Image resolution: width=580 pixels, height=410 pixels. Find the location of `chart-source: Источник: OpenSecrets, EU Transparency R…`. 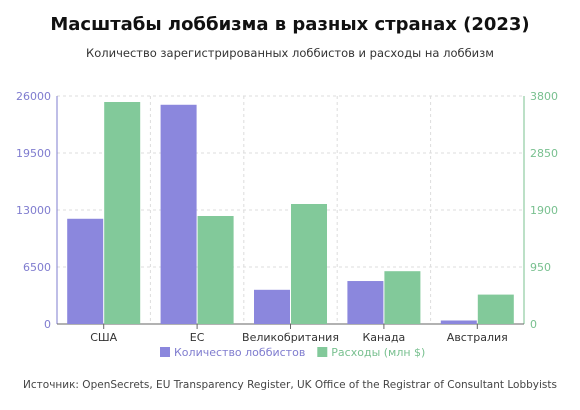

chart-source: Источник: OpenSecrets, EU Transparency R… is located at coordinates (290, 385).